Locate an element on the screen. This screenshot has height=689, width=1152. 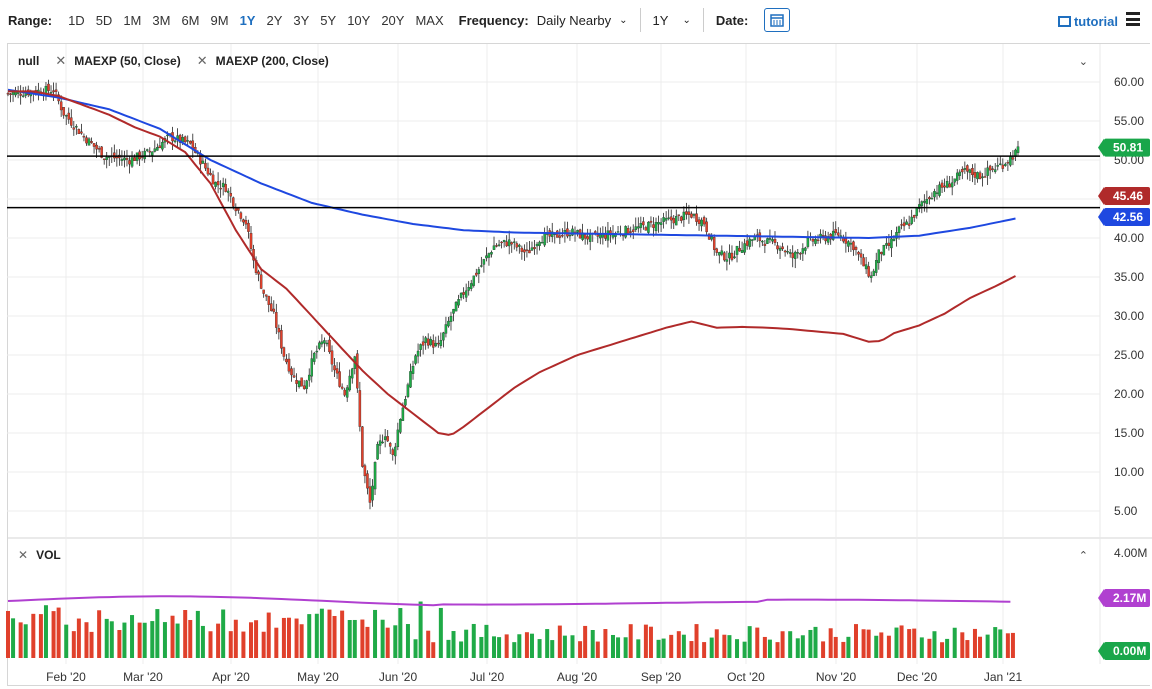
frequency-dropdown: Daily Nearby ⌄ is located at coordinates (582, 20).